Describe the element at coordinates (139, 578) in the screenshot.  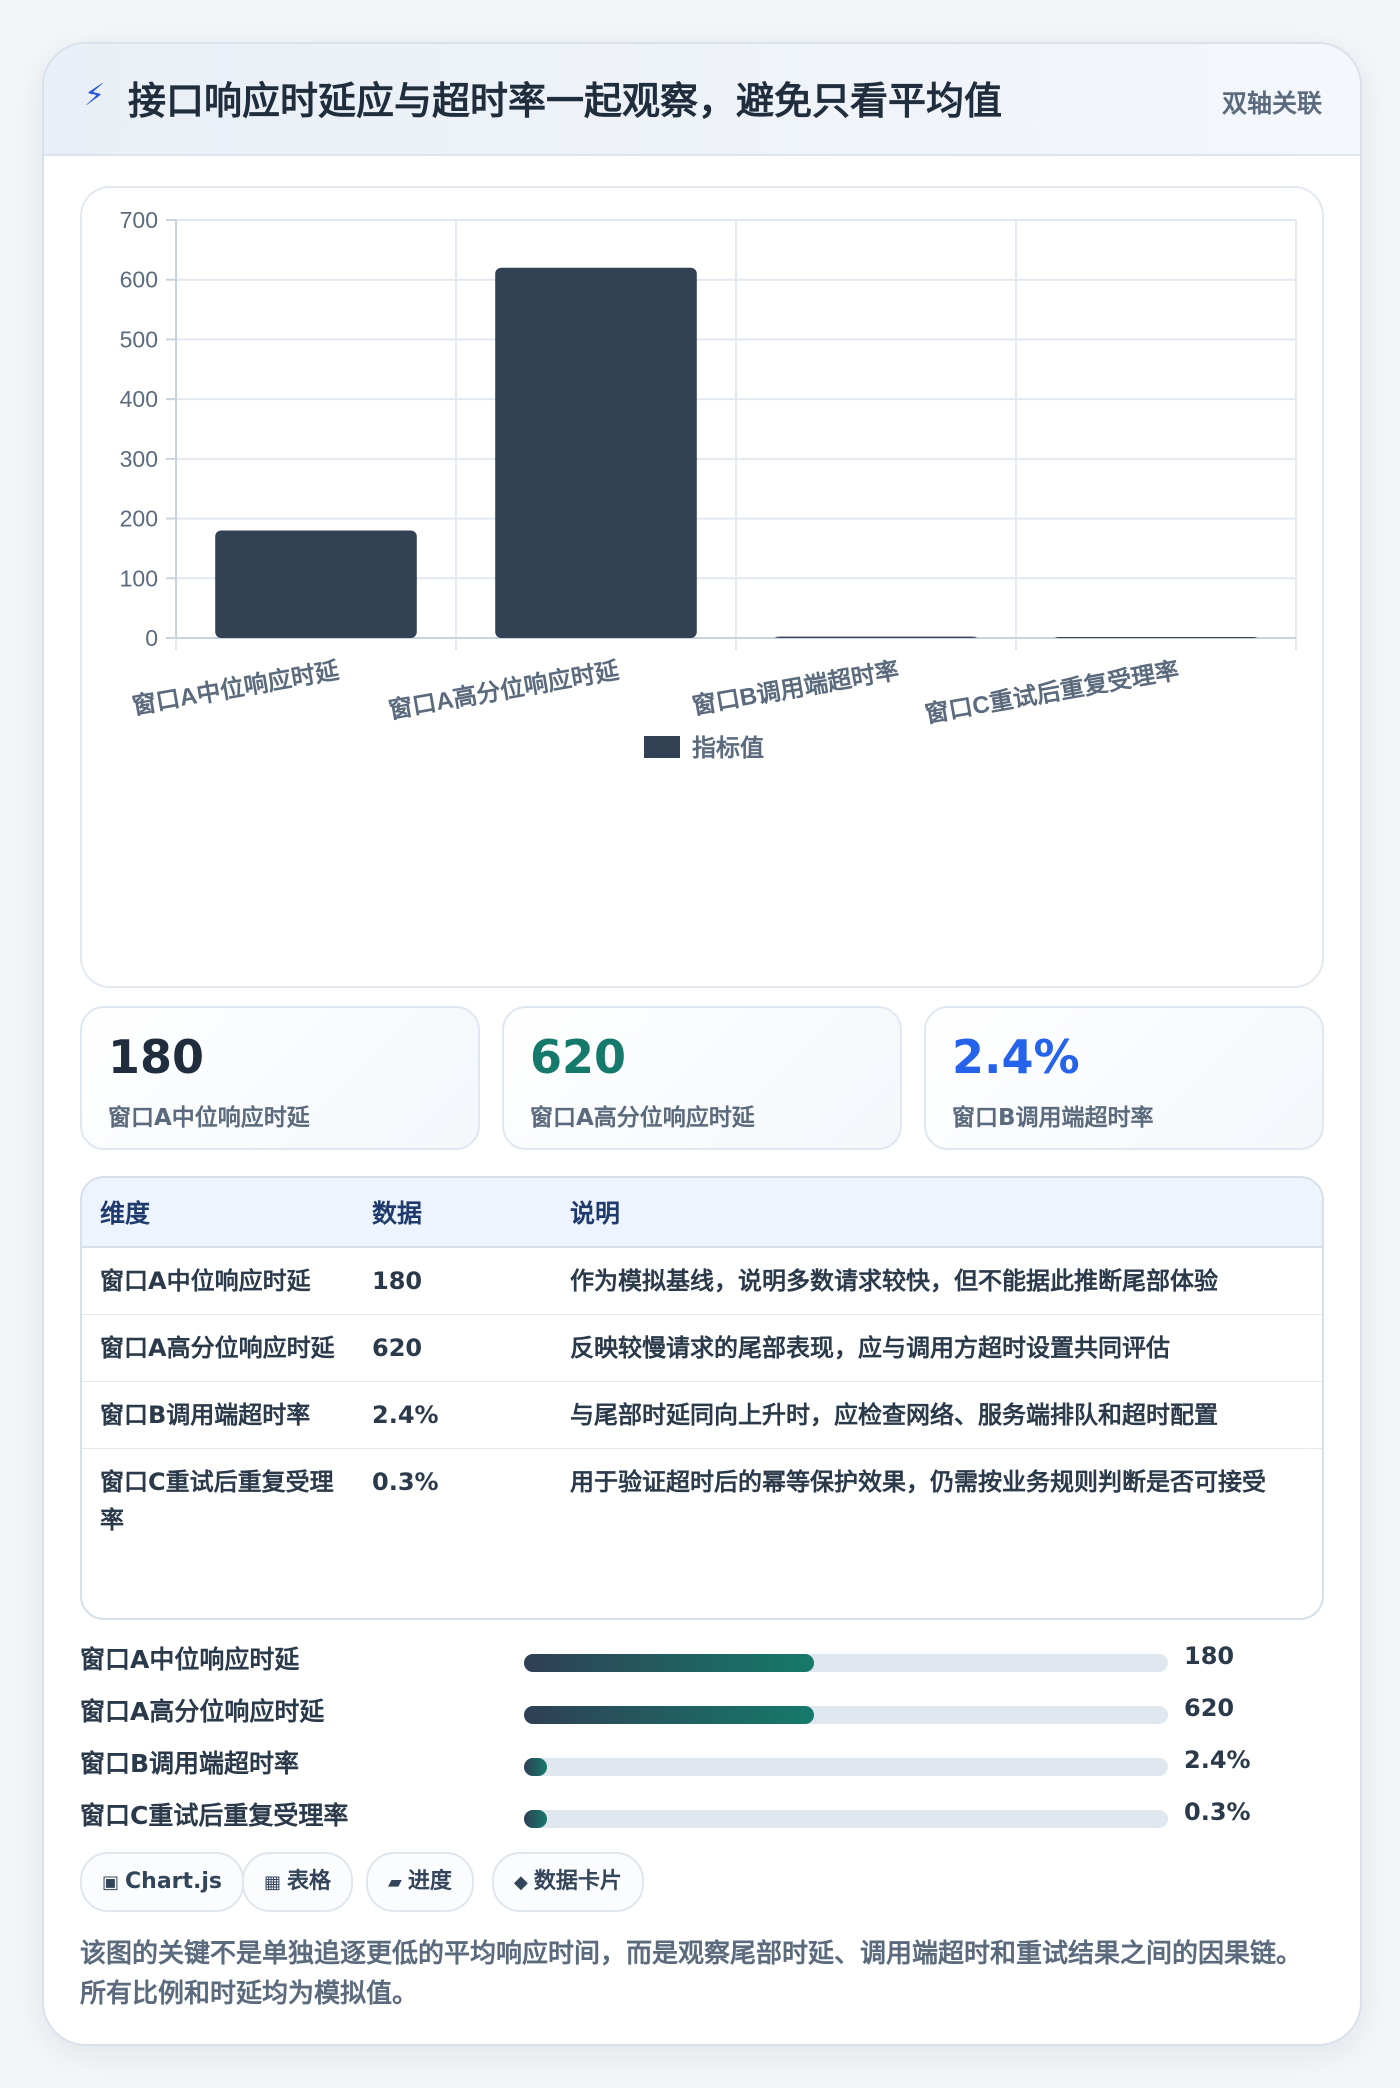
I see `y-tick-label: 100` at that location.